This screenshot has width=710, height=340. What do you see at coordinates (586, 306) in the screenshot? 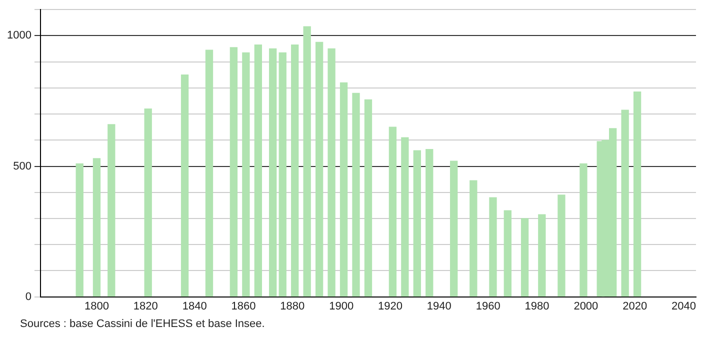
I see `x-tick-label: 2000` at bounding box center [586, 306].